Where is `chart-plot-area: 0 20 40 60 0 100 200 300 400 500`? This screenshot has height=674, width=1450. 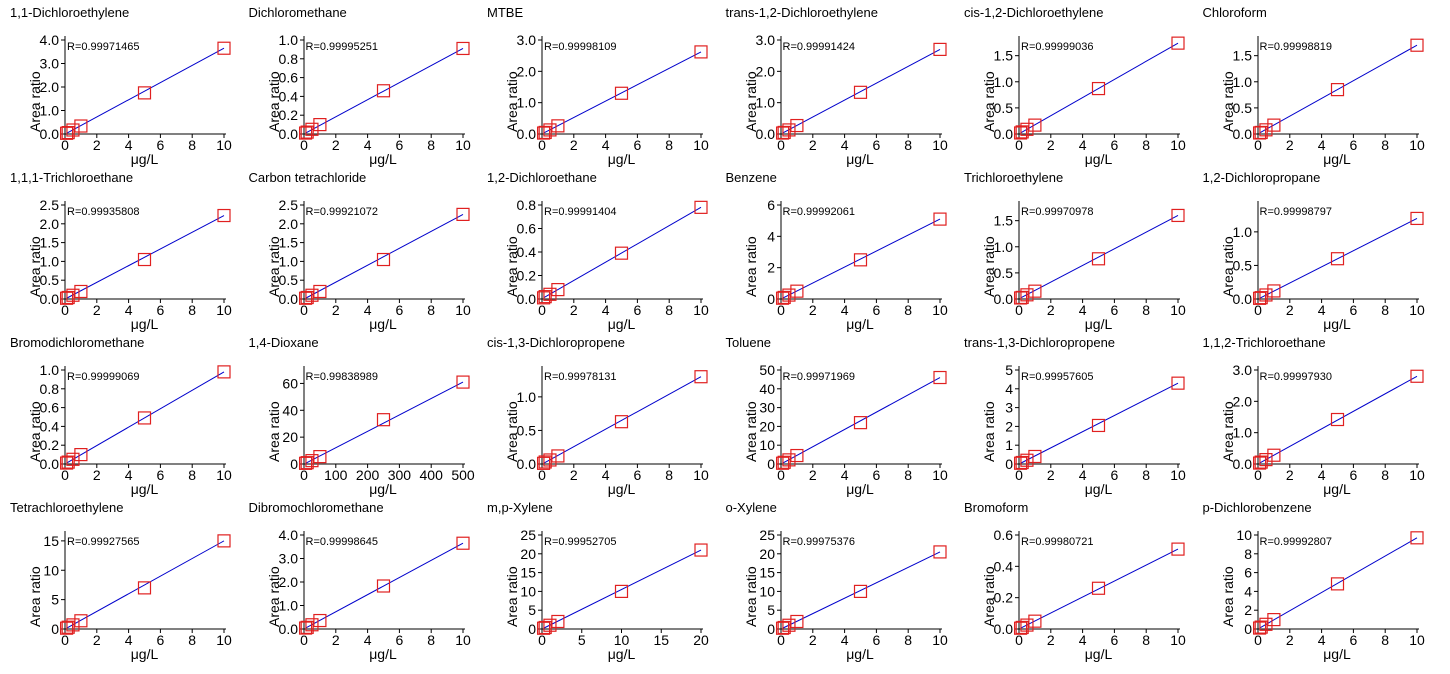
chart-plot-area: 0 20 40 60 0 100 200 300 400 500 is located at coordinates (378, 424).